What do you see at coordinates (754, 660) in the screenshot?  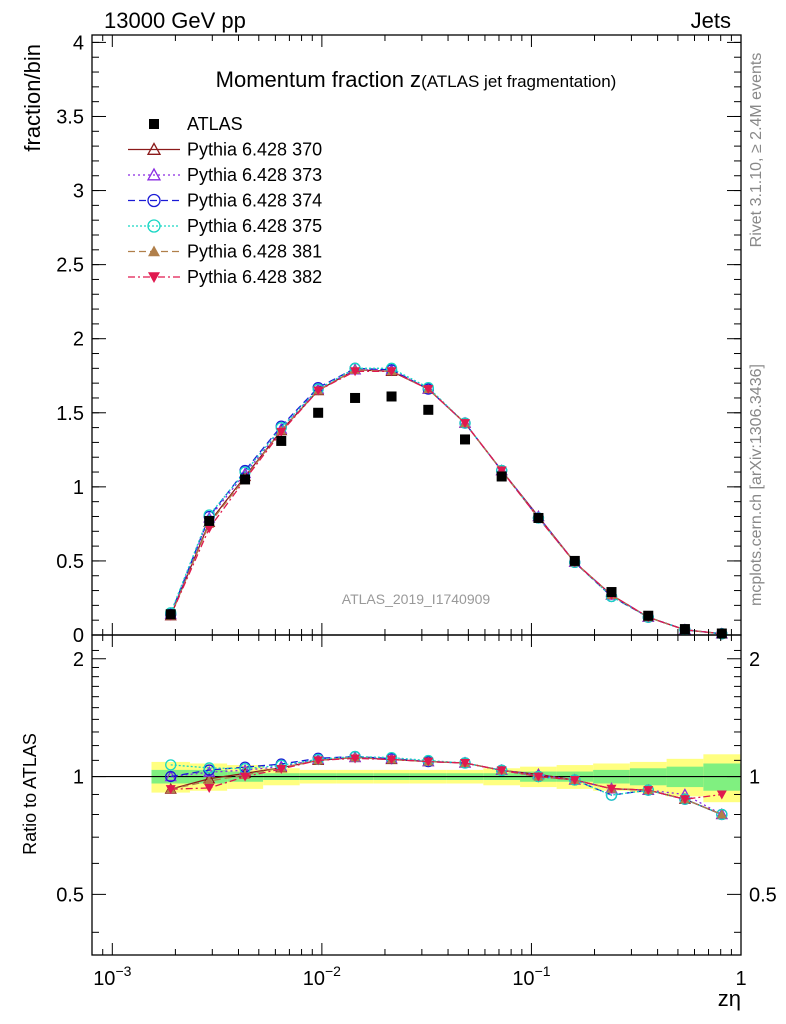 I see `ratio-tick-label-right: 2` at bounding box center [754, 660].